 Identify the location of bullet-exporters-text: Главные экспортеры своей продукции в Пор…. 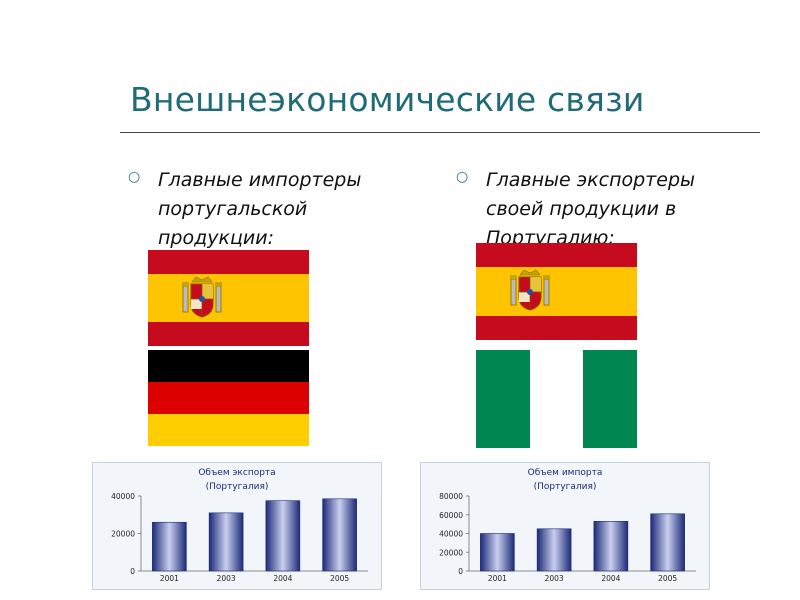
(590, 209).